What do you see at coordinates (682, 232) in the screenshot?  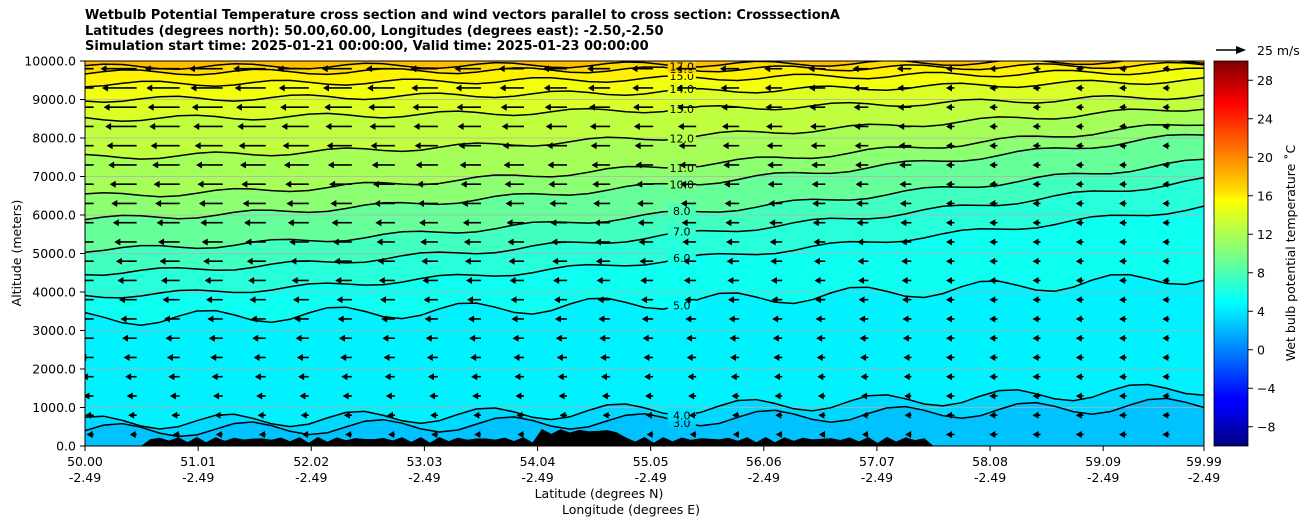 I see `contour-label-7: 7.0` at bounding box center [682, 232].